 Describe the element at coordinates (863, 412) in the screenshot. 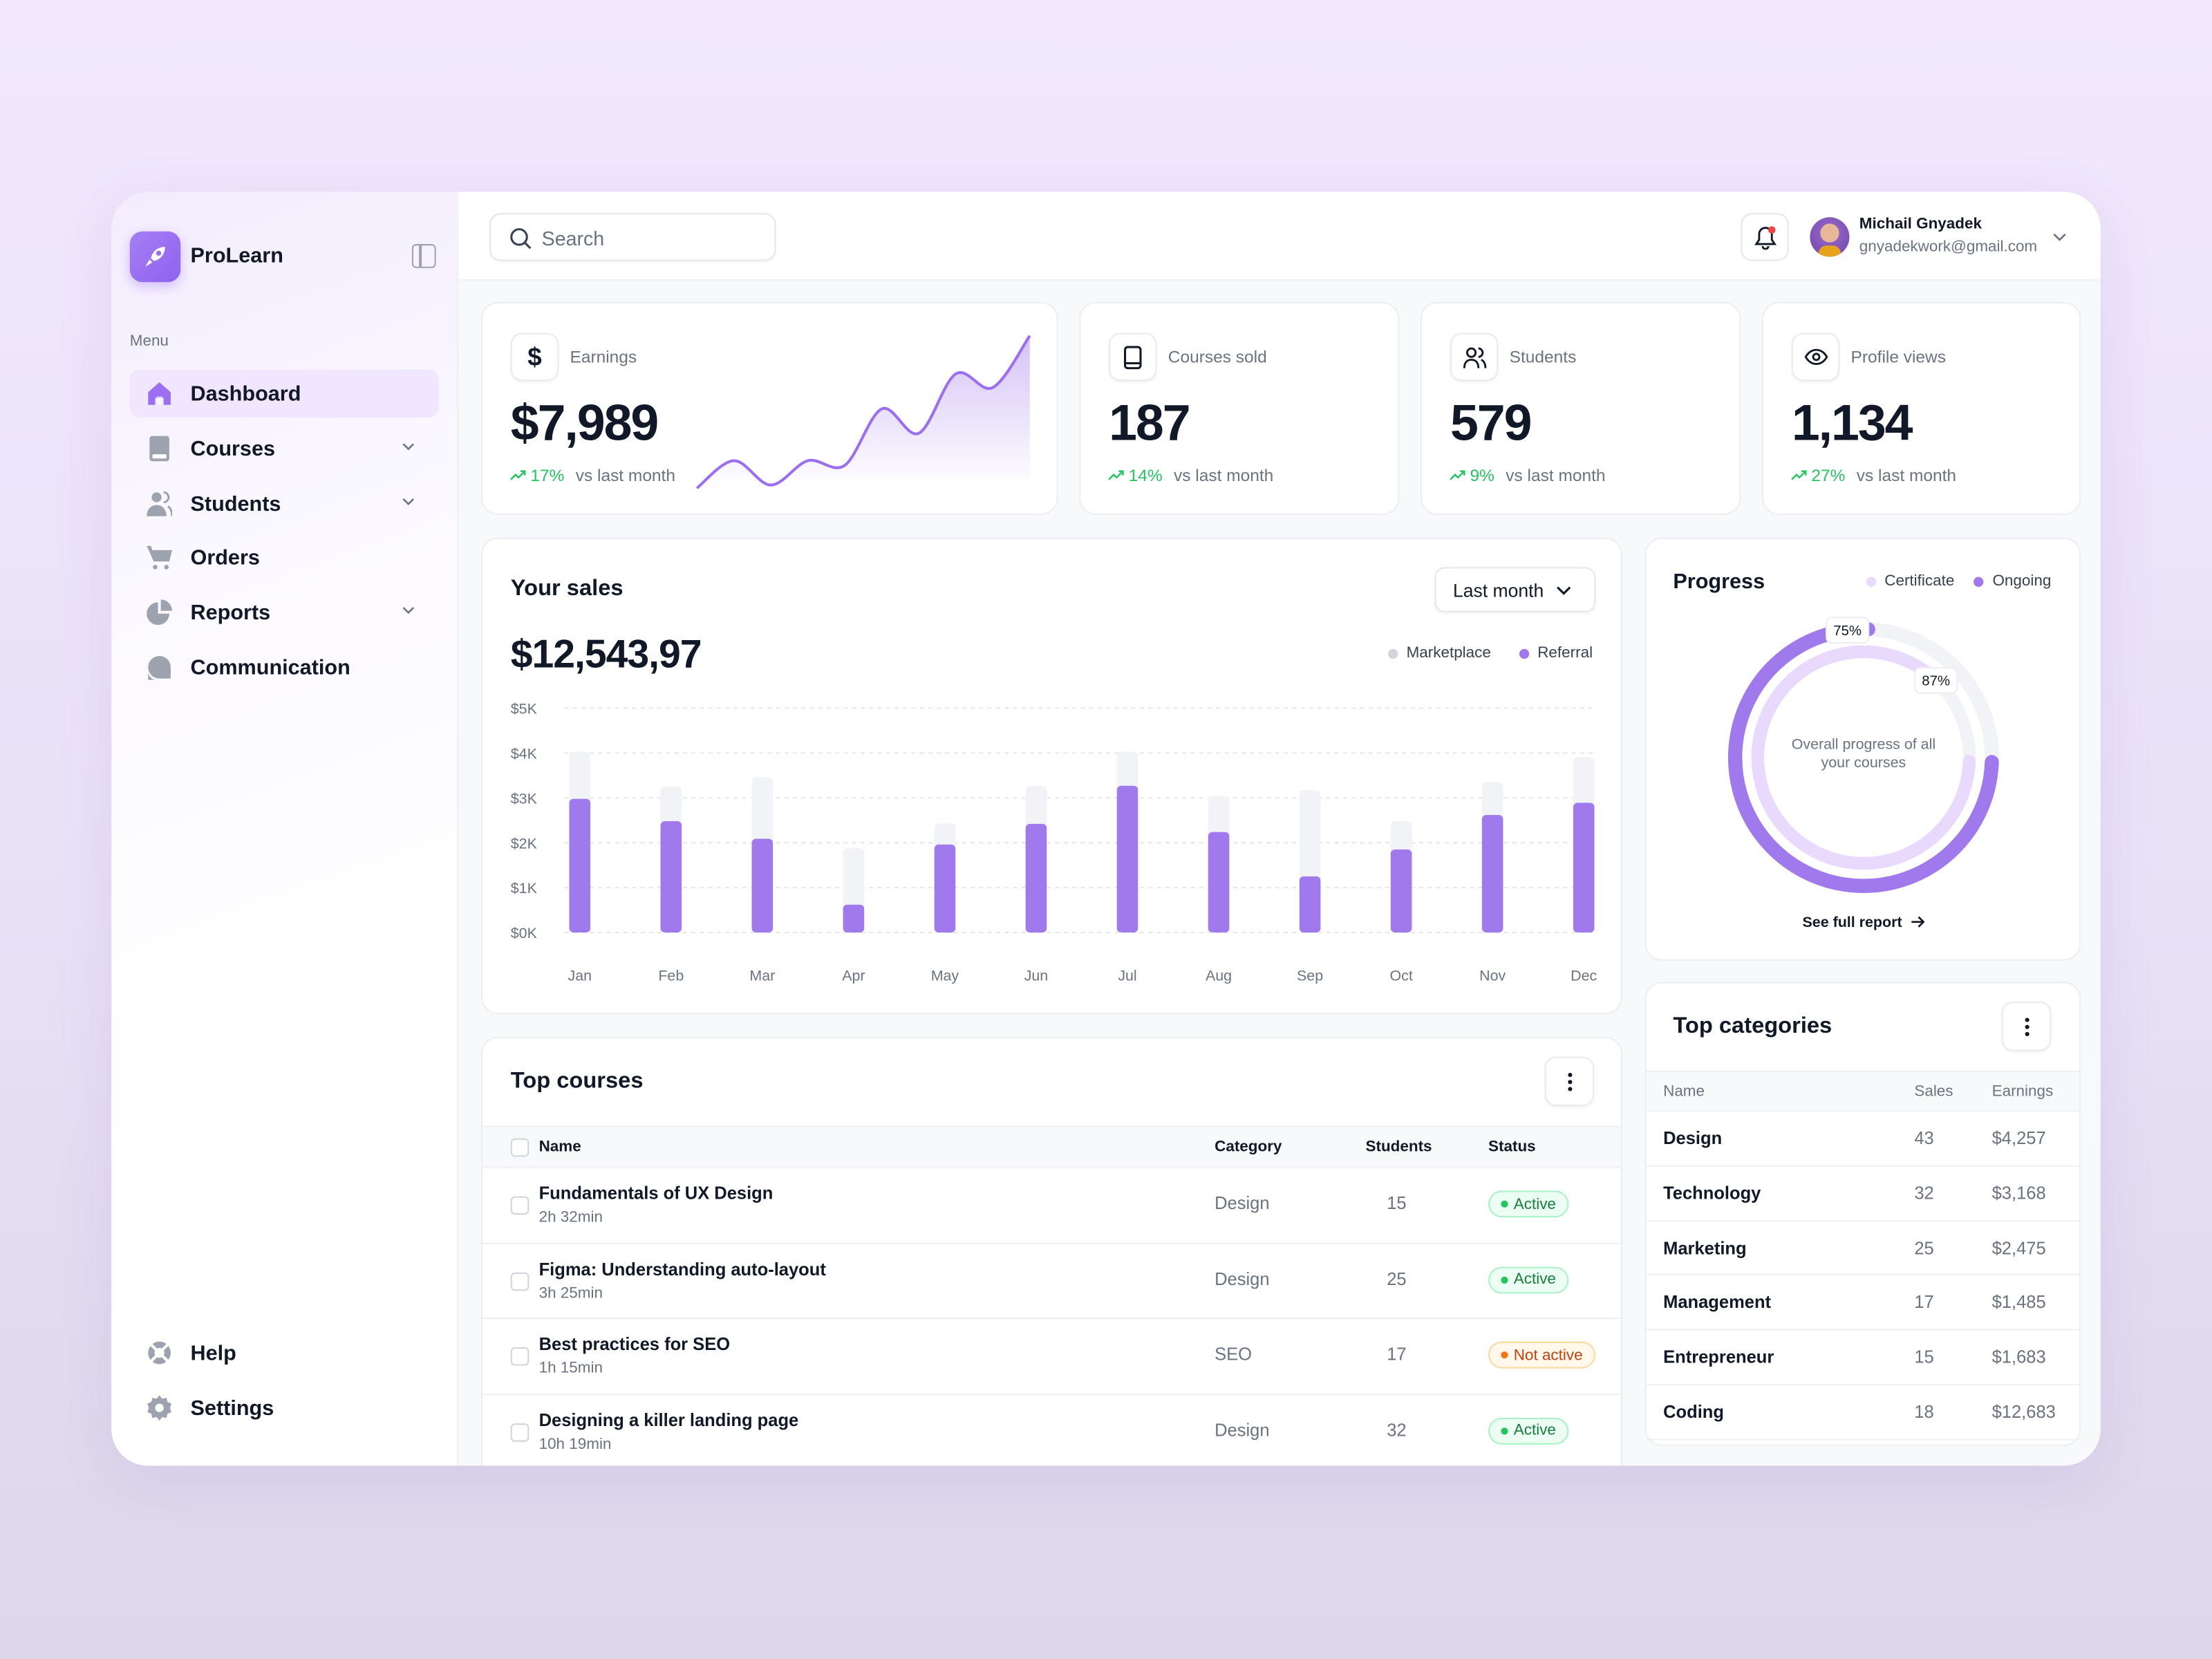

I see `sparkline-line` at that location.